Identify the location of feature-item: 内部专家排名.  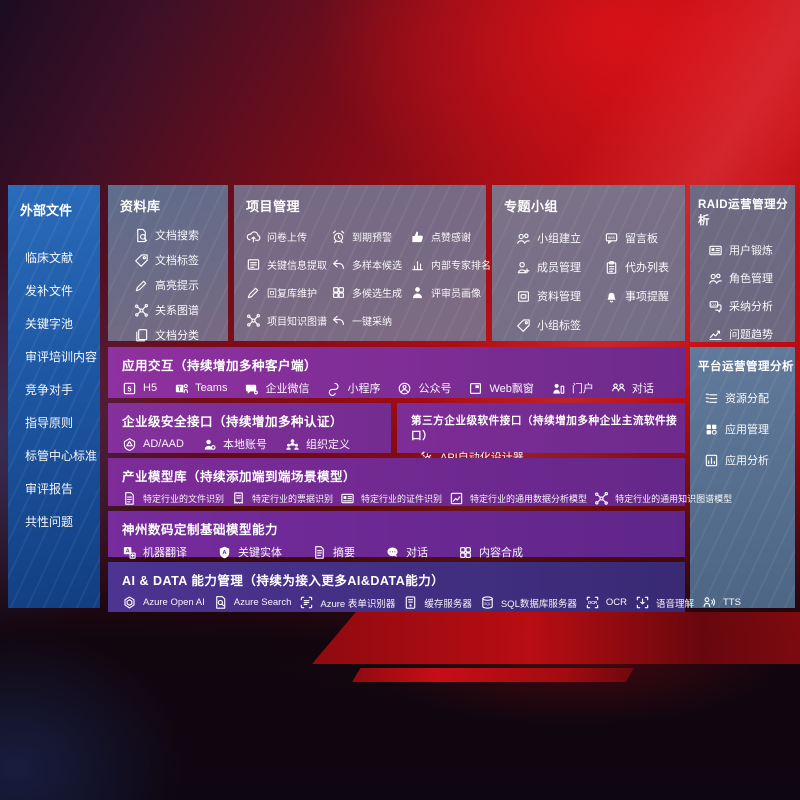
(450, 264).